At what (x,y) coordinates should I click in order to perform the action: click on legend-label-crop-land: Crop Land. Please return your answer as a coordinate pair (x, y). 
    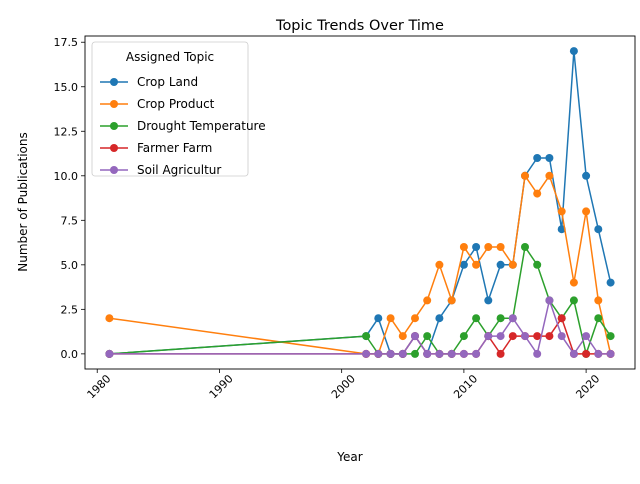
    Looking at the image, I should click on (167, 82).